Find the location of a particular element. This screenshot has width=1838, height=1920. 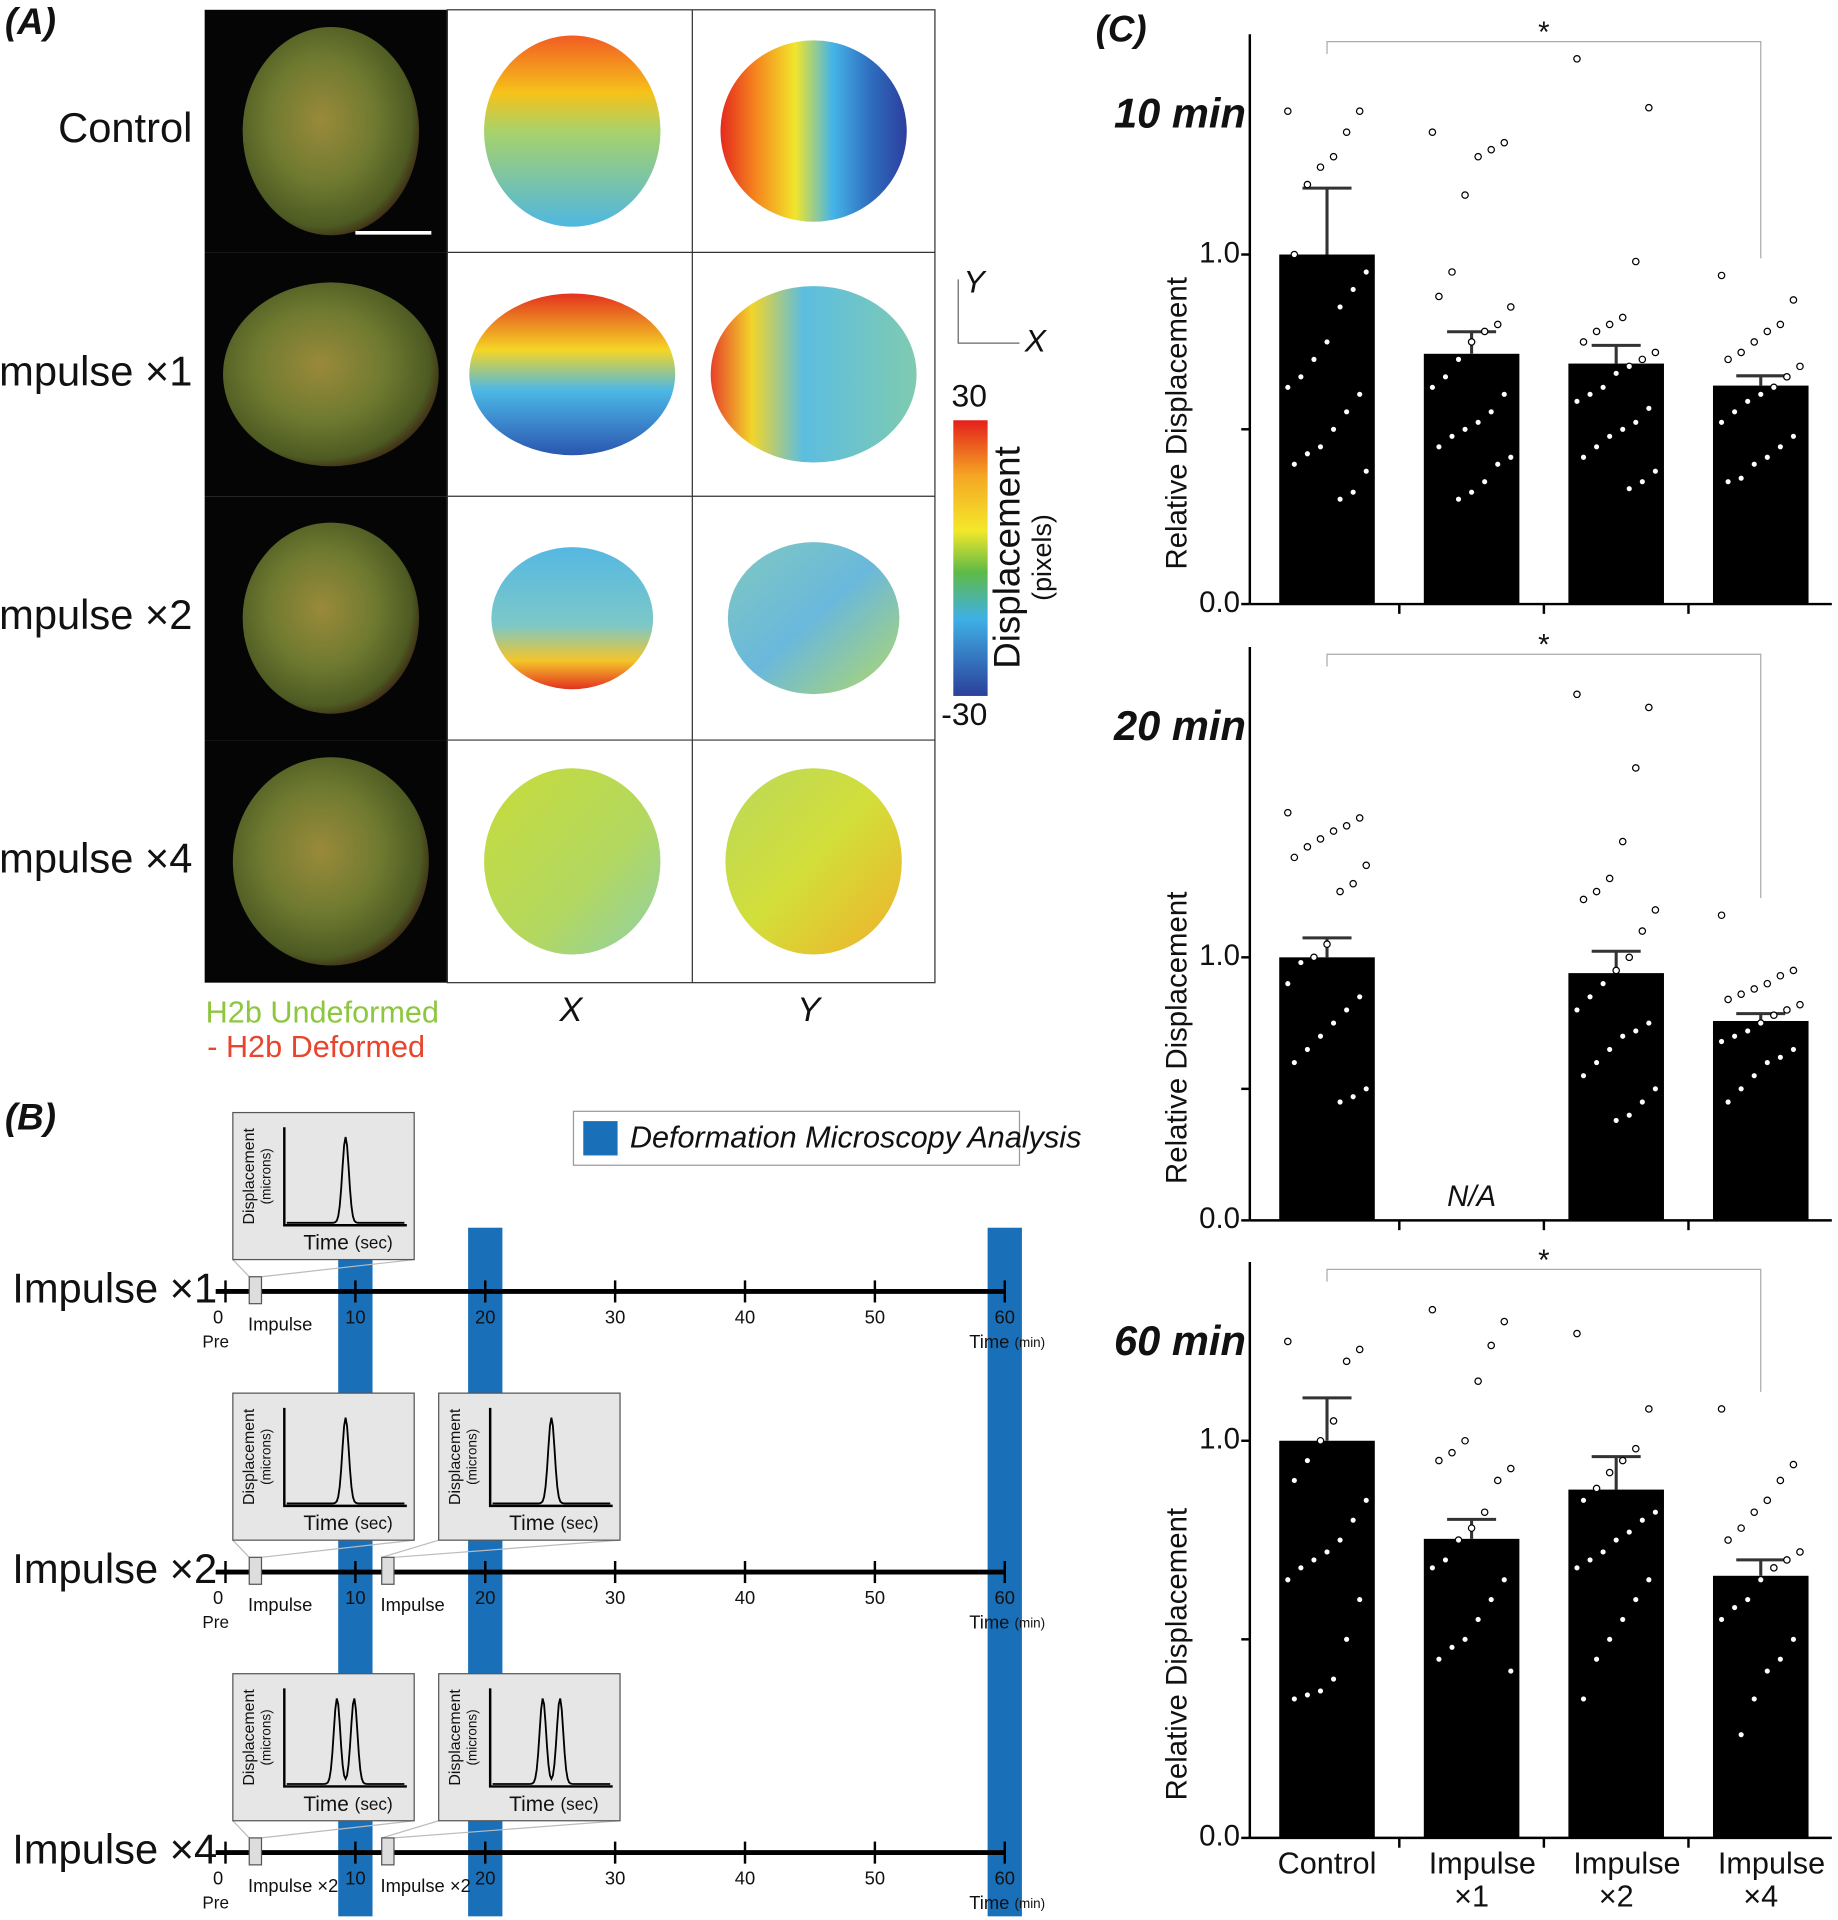

y-axis-label: Relative Displacement is located at coordinates (1177, 1038).